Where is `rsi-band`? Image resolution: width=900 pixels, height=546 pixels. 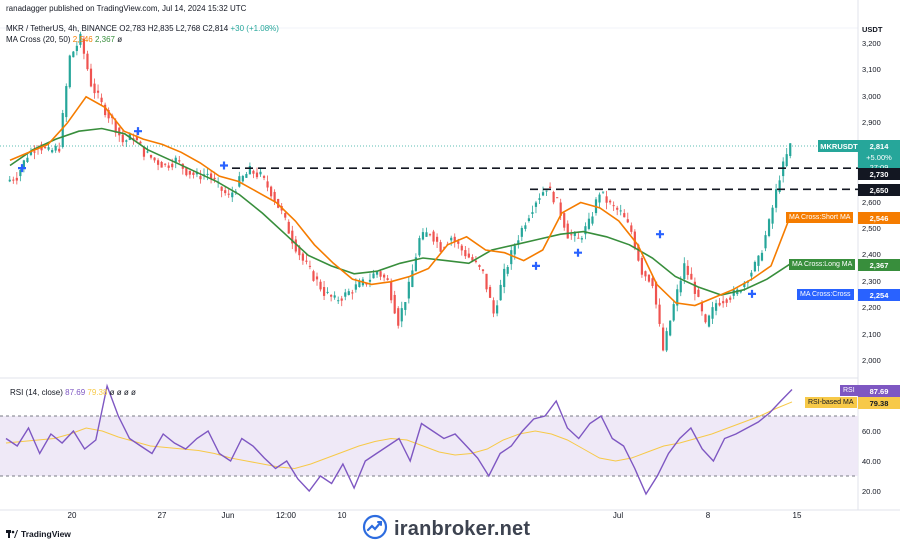 rsi-band is located at coordinates (429, 446).